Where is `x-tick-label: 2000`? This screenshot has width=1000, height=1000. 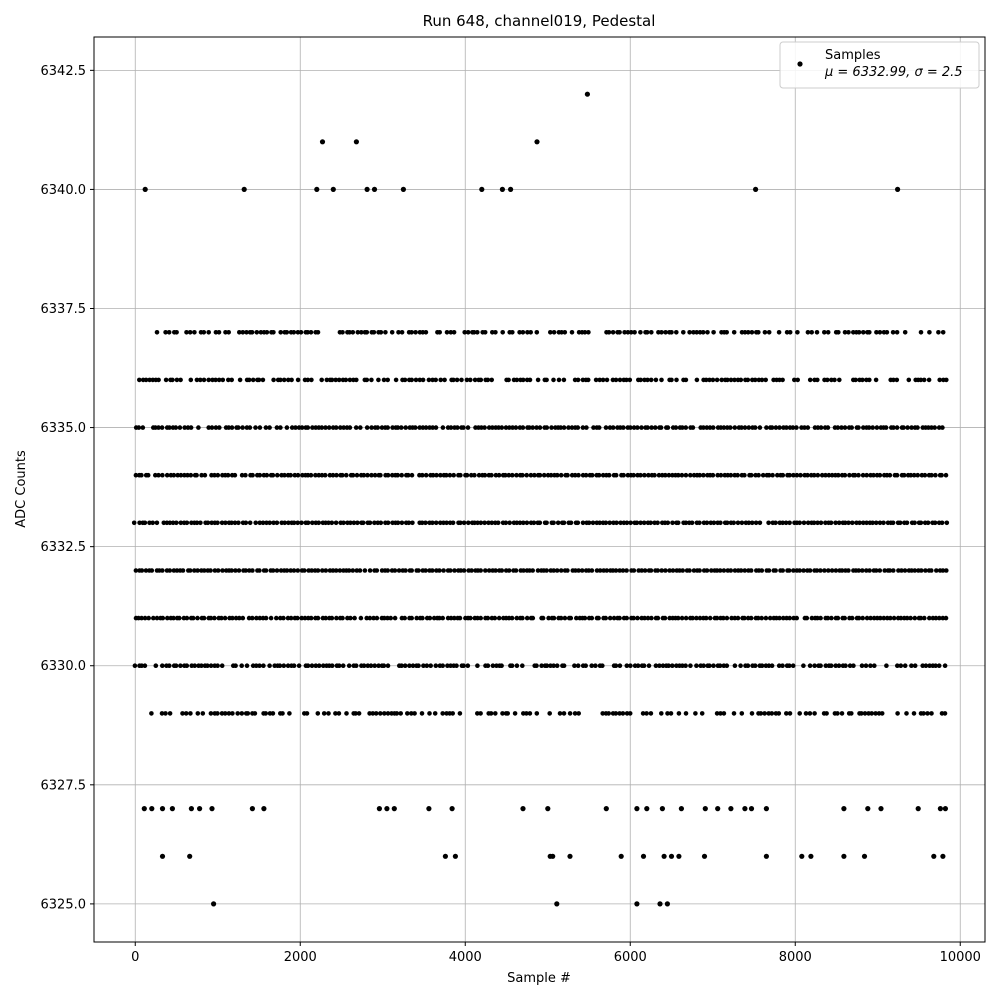
x-tick-label: 2000 is located at coordinates (300, 957).